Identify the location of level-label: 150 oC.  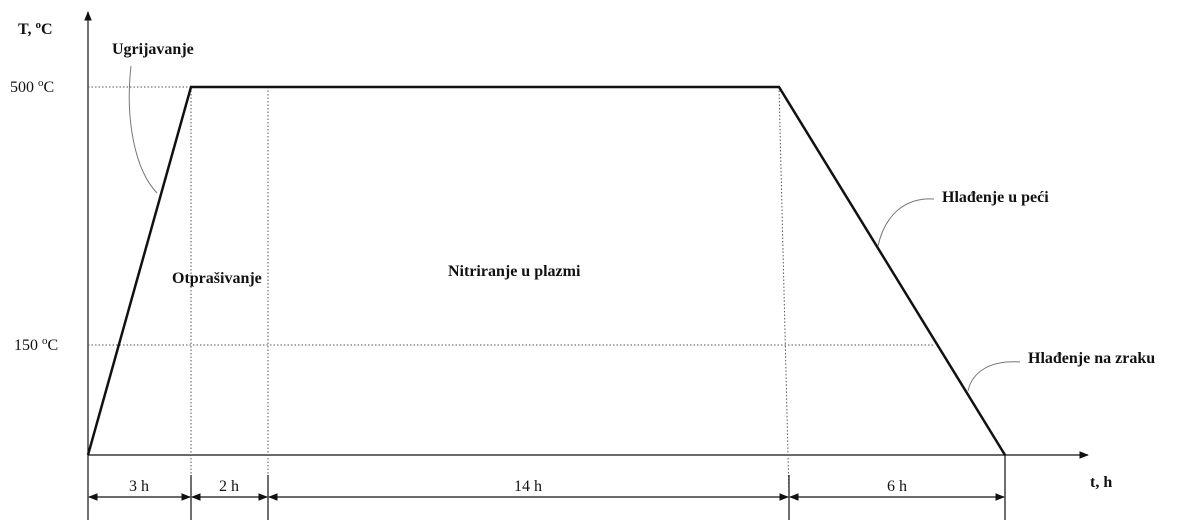
(36, 344).